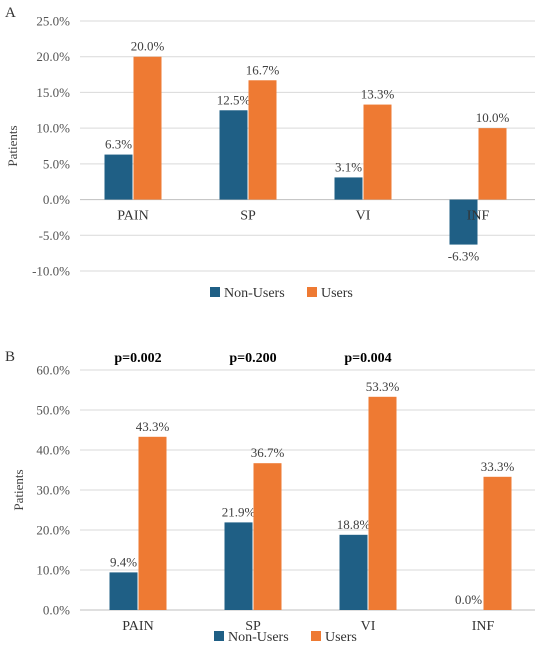  What do you see at coordinates (55, 235) in the screenshot?
I see `y-tick-label: -5.0%` at bounding box center [55, 235].